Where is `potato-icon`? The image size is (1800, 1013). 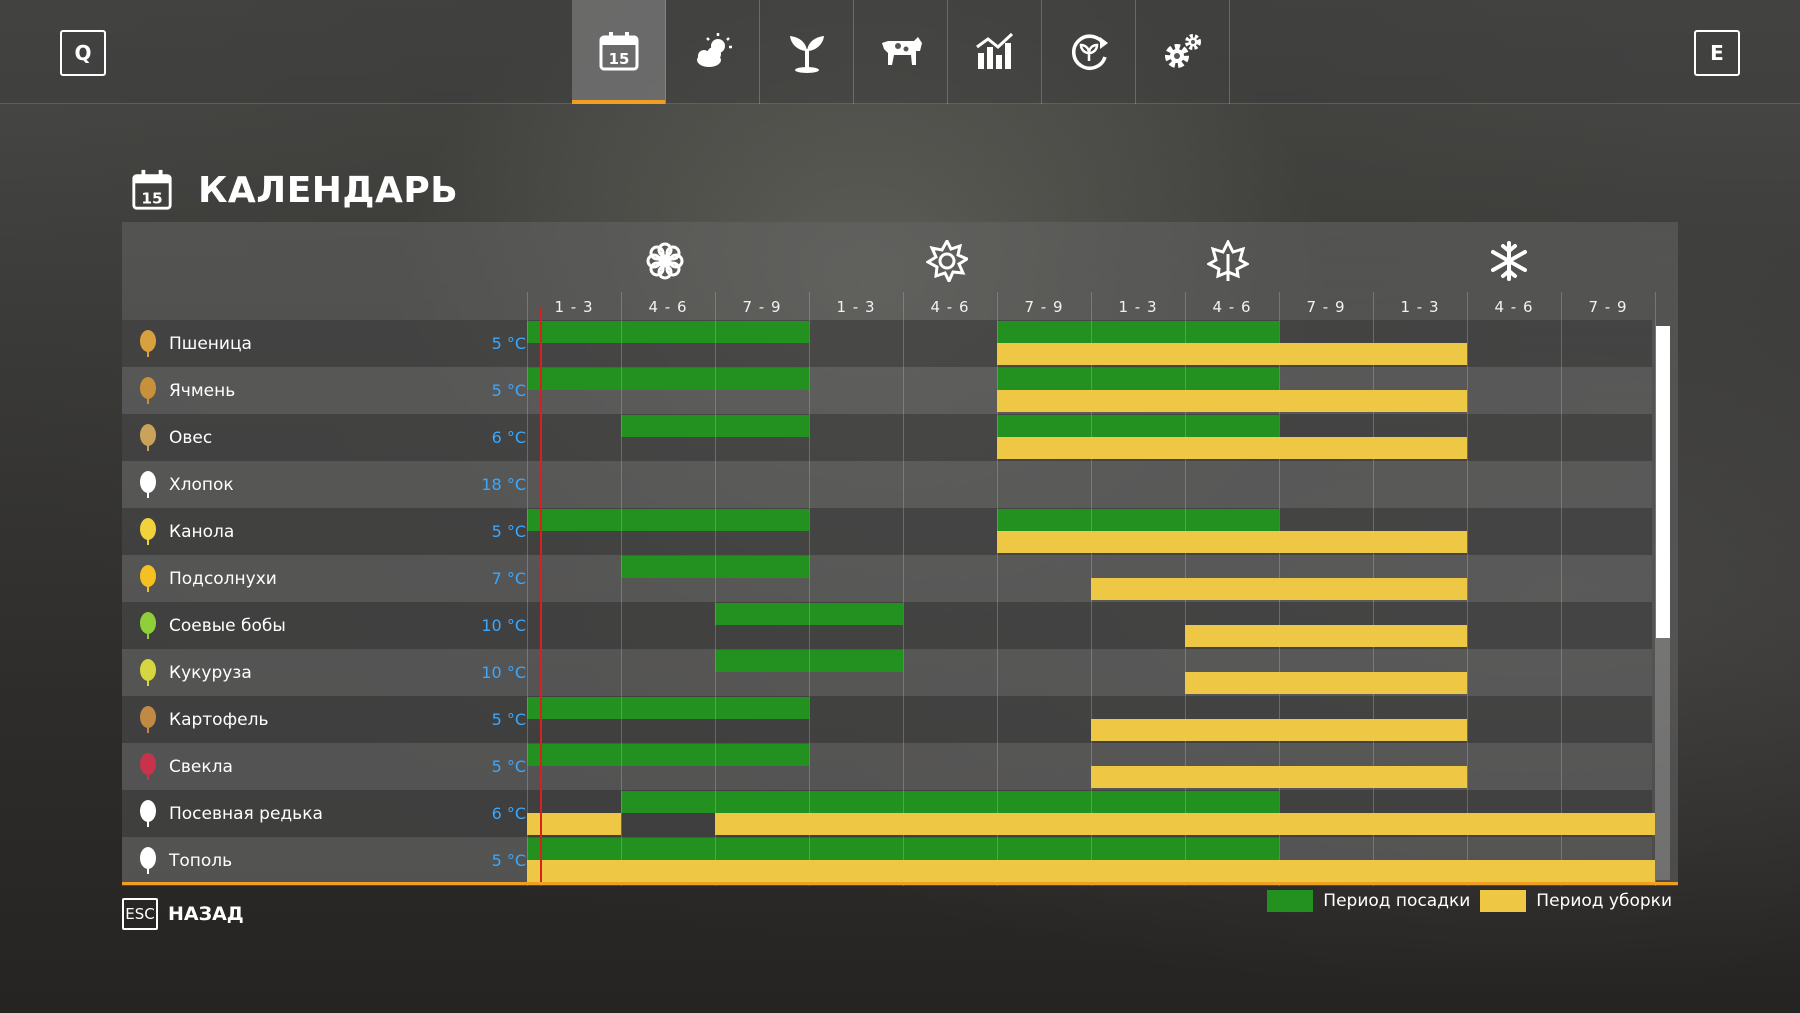
potato-icon is located at coordinates (148, 719).